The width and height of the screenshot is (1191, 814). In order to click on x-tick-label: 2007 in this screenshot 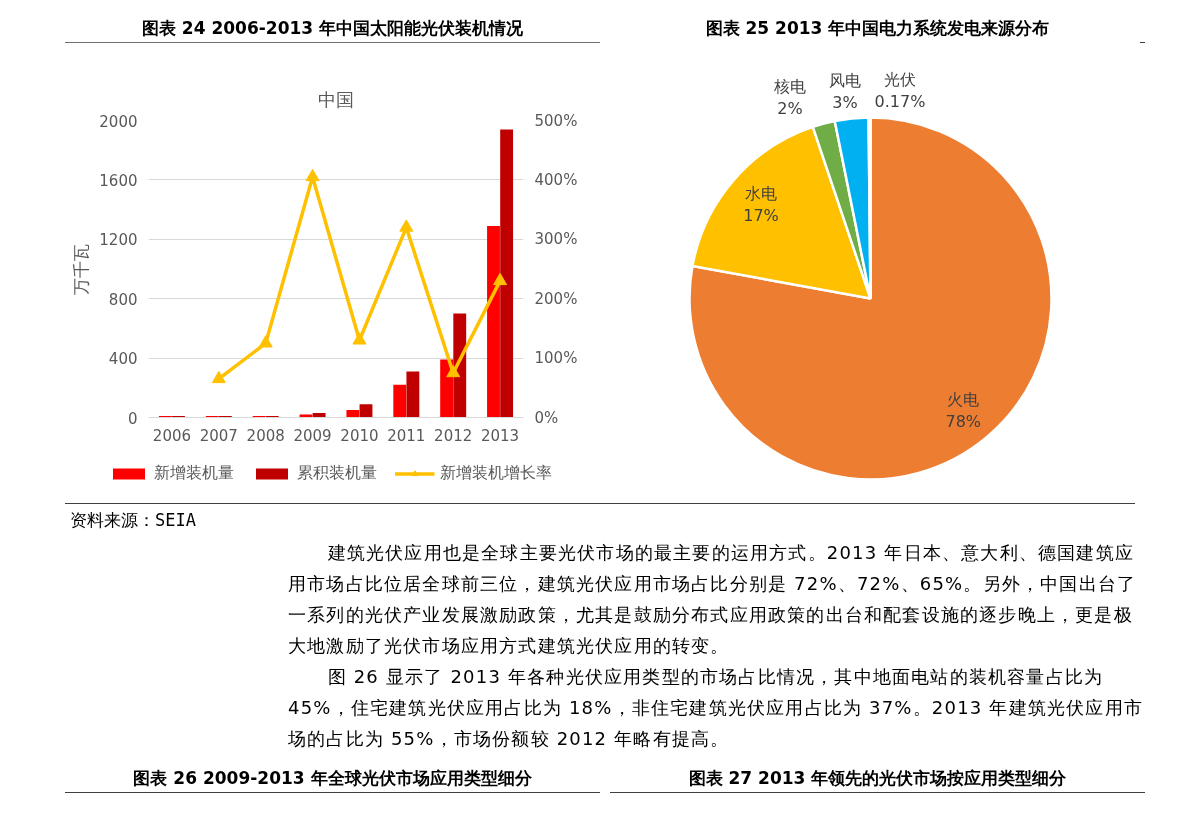, I will do `click(218, 435)`.